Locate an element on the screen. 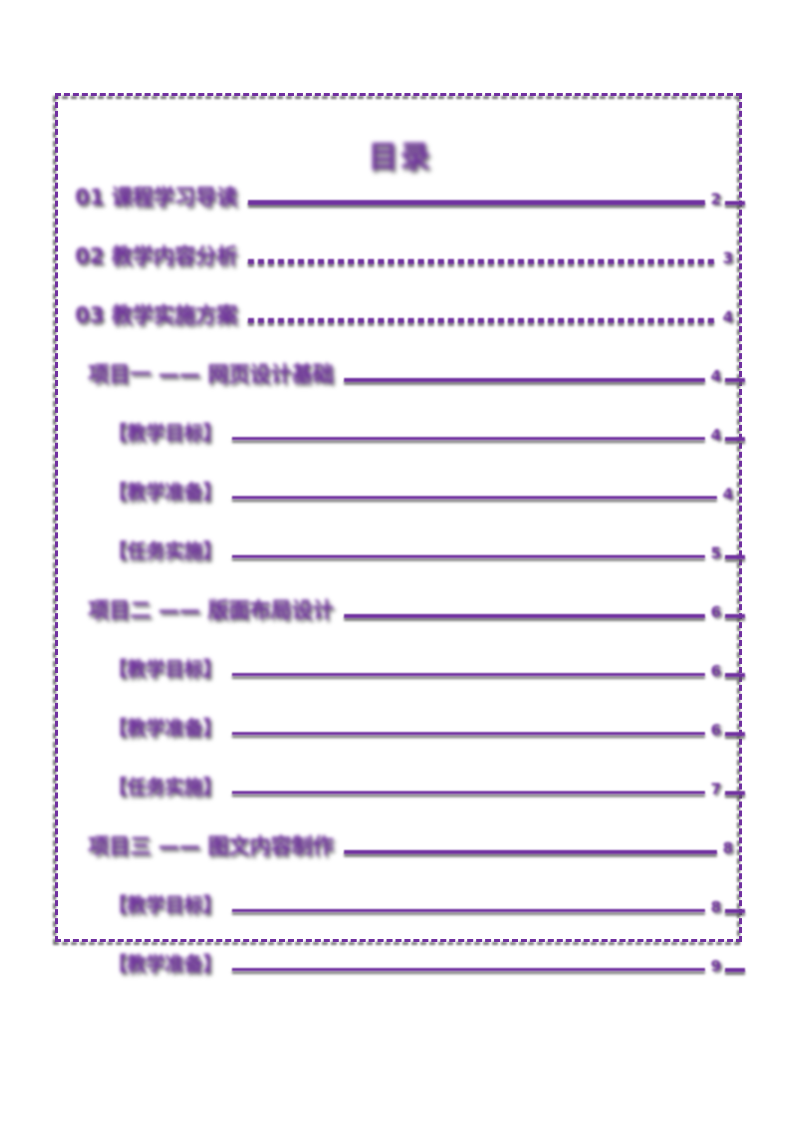  toc-entry: 01 课程学习导读 2 is located at coordinates (400, 195).